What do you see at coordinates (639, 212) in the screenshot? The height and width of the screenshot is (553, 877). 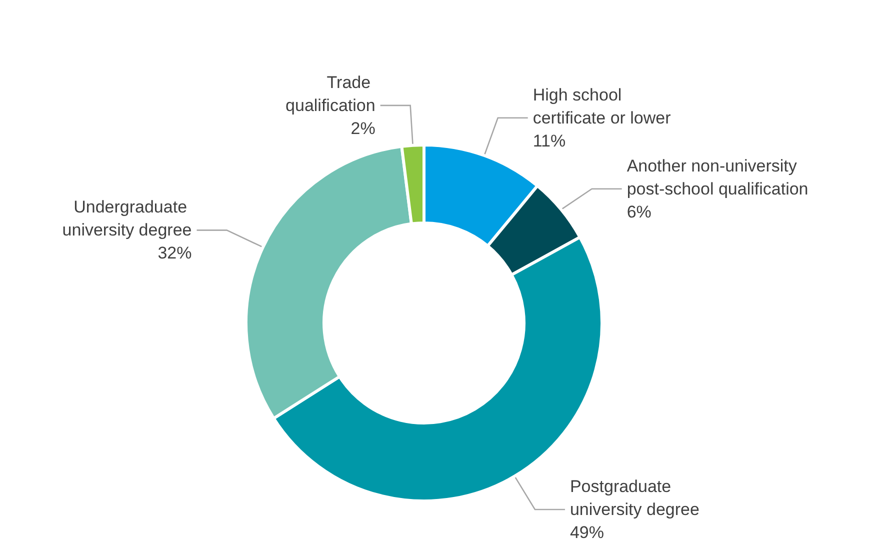 I see `data-label: 6%` at bounding box center [639, 212].